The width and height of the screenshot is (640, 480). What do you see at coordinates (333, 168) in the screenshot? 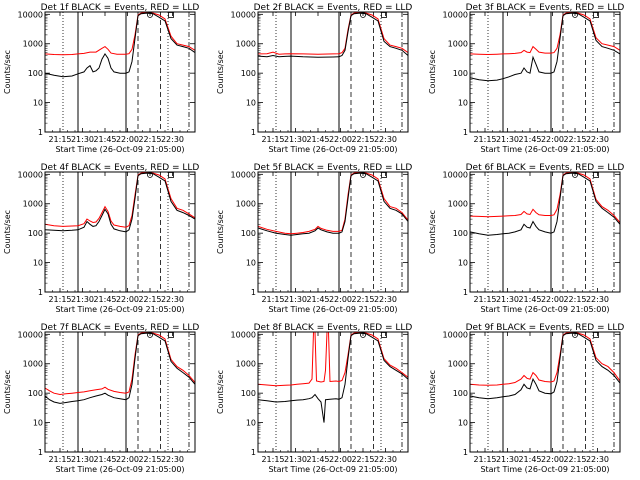
I see `panel-title: Det 5f BLACK = Events, RED = LLD` at bounding box center [333, 168].